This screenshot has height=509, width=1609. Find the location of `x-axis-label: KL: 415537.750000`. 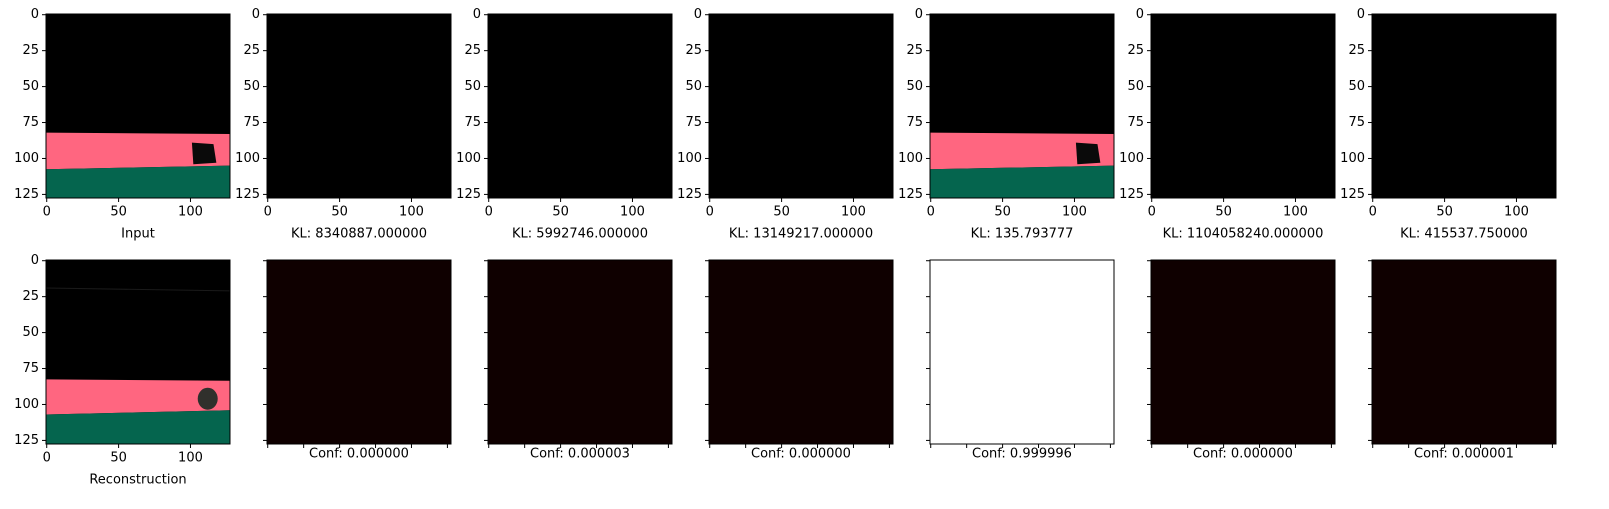

x-axis-label: KL: 415537.750000 is located at coordinates (1464, 234).